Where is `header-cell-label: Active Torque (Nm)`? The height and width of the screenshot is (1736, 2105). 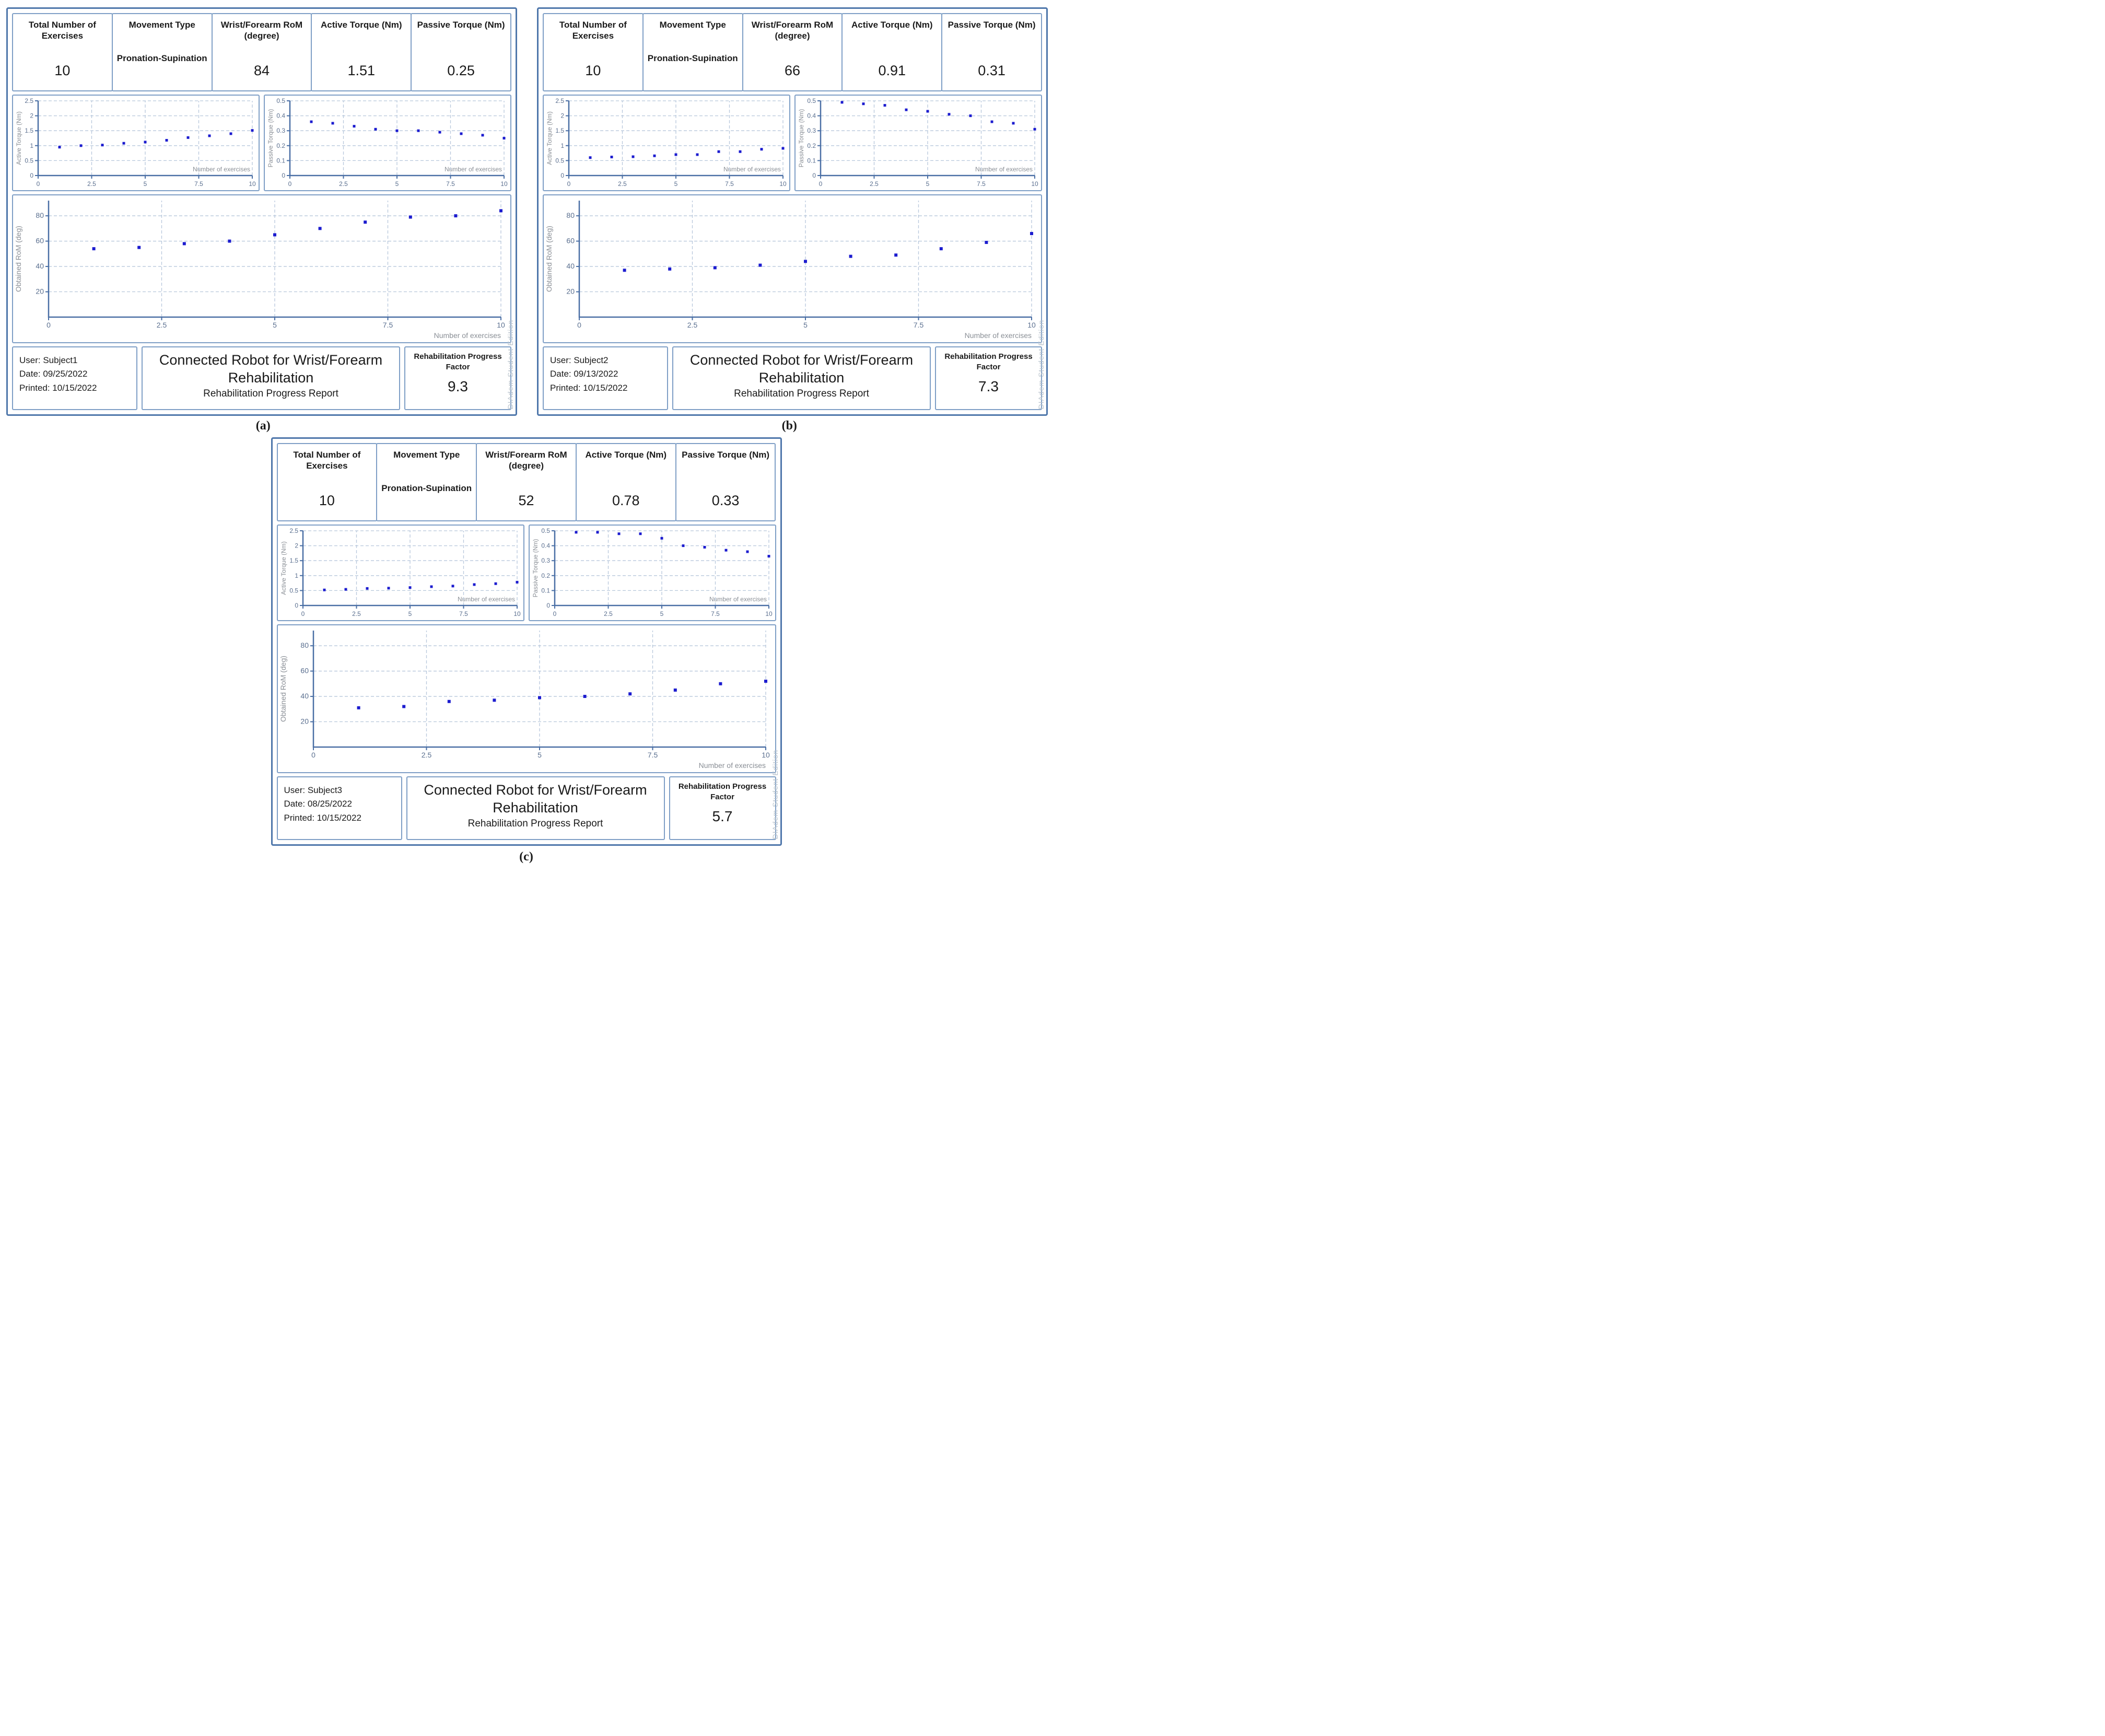
header-cell-label: Active Torque (Nm) is located at coordinates (892, 25).